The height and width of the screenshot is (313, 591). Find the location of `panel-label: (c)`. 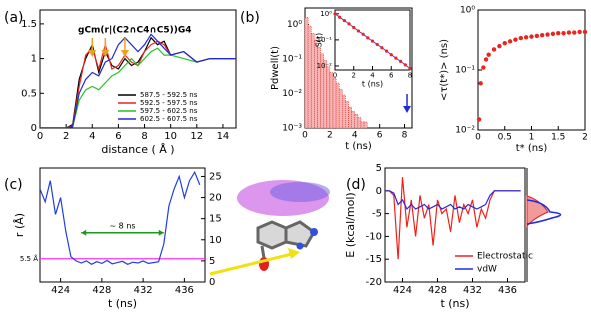

panel-label: (c) is located at coordinates (13, 185).